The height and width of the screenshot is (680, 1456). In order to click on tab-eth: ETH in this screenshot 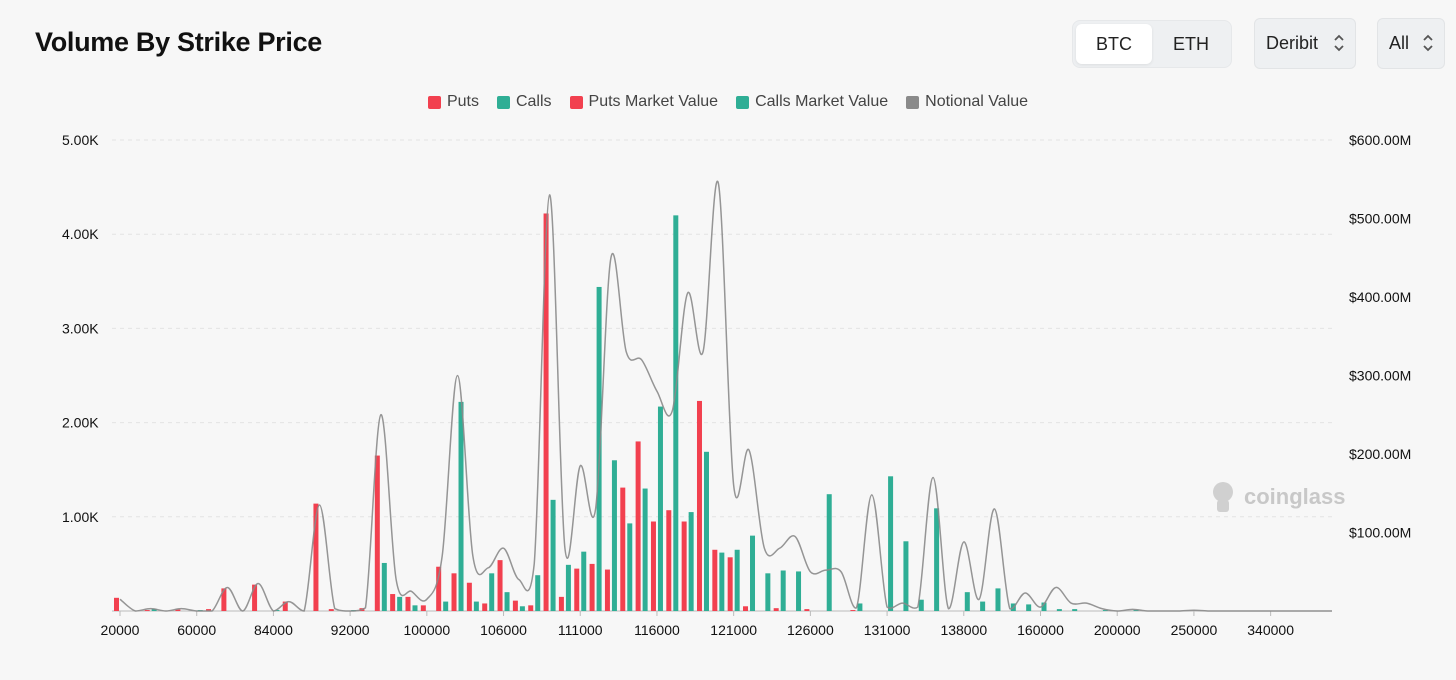, I will do `click(1191, 43)`.